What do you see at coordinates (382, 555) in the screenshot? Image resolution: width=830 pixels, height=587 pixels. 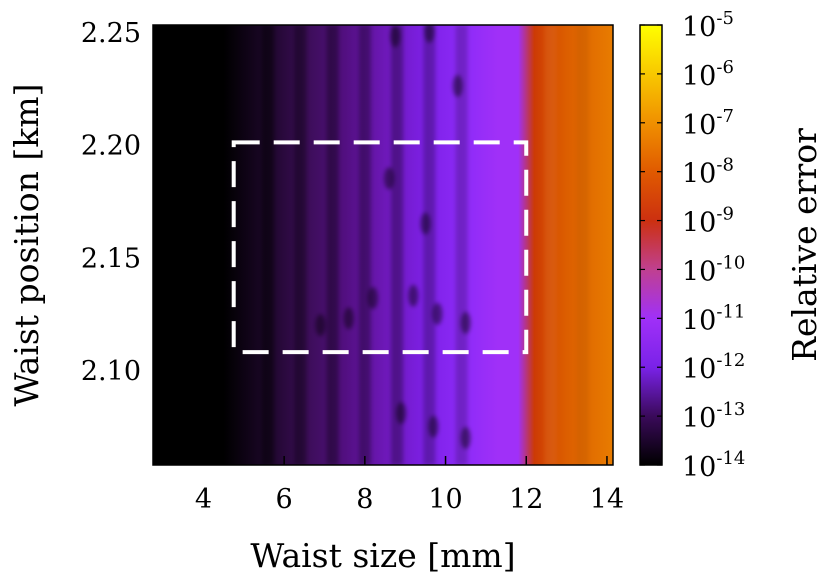 I see `x-axis-label: Waist size [mm]` at bounding box center [382, 555].